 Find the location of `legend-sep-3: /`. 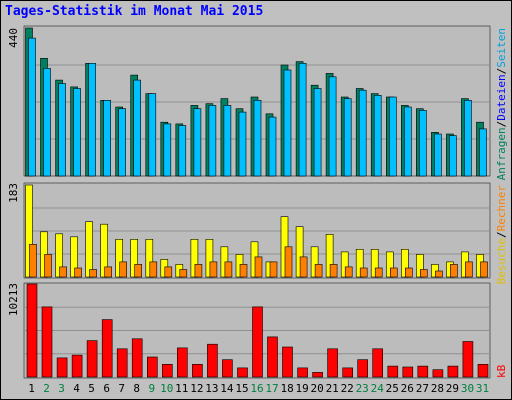

legend-sep-3: / is located at coordinates (501, 234).